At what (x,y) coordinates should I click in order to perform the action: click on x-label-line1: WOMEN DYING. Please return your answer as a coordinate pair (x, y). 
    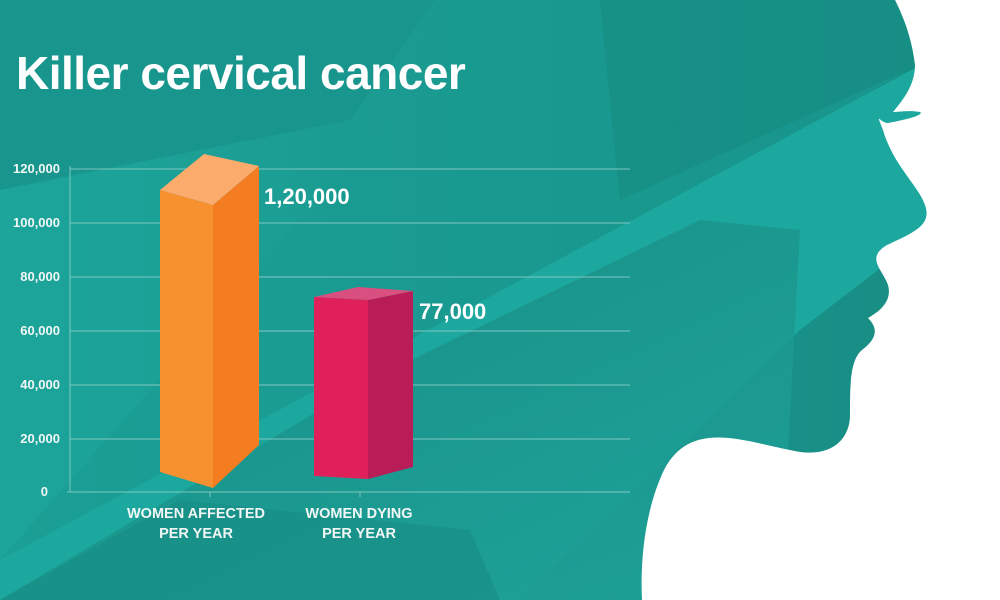
    Looking at the image, I should click on (359, 514).